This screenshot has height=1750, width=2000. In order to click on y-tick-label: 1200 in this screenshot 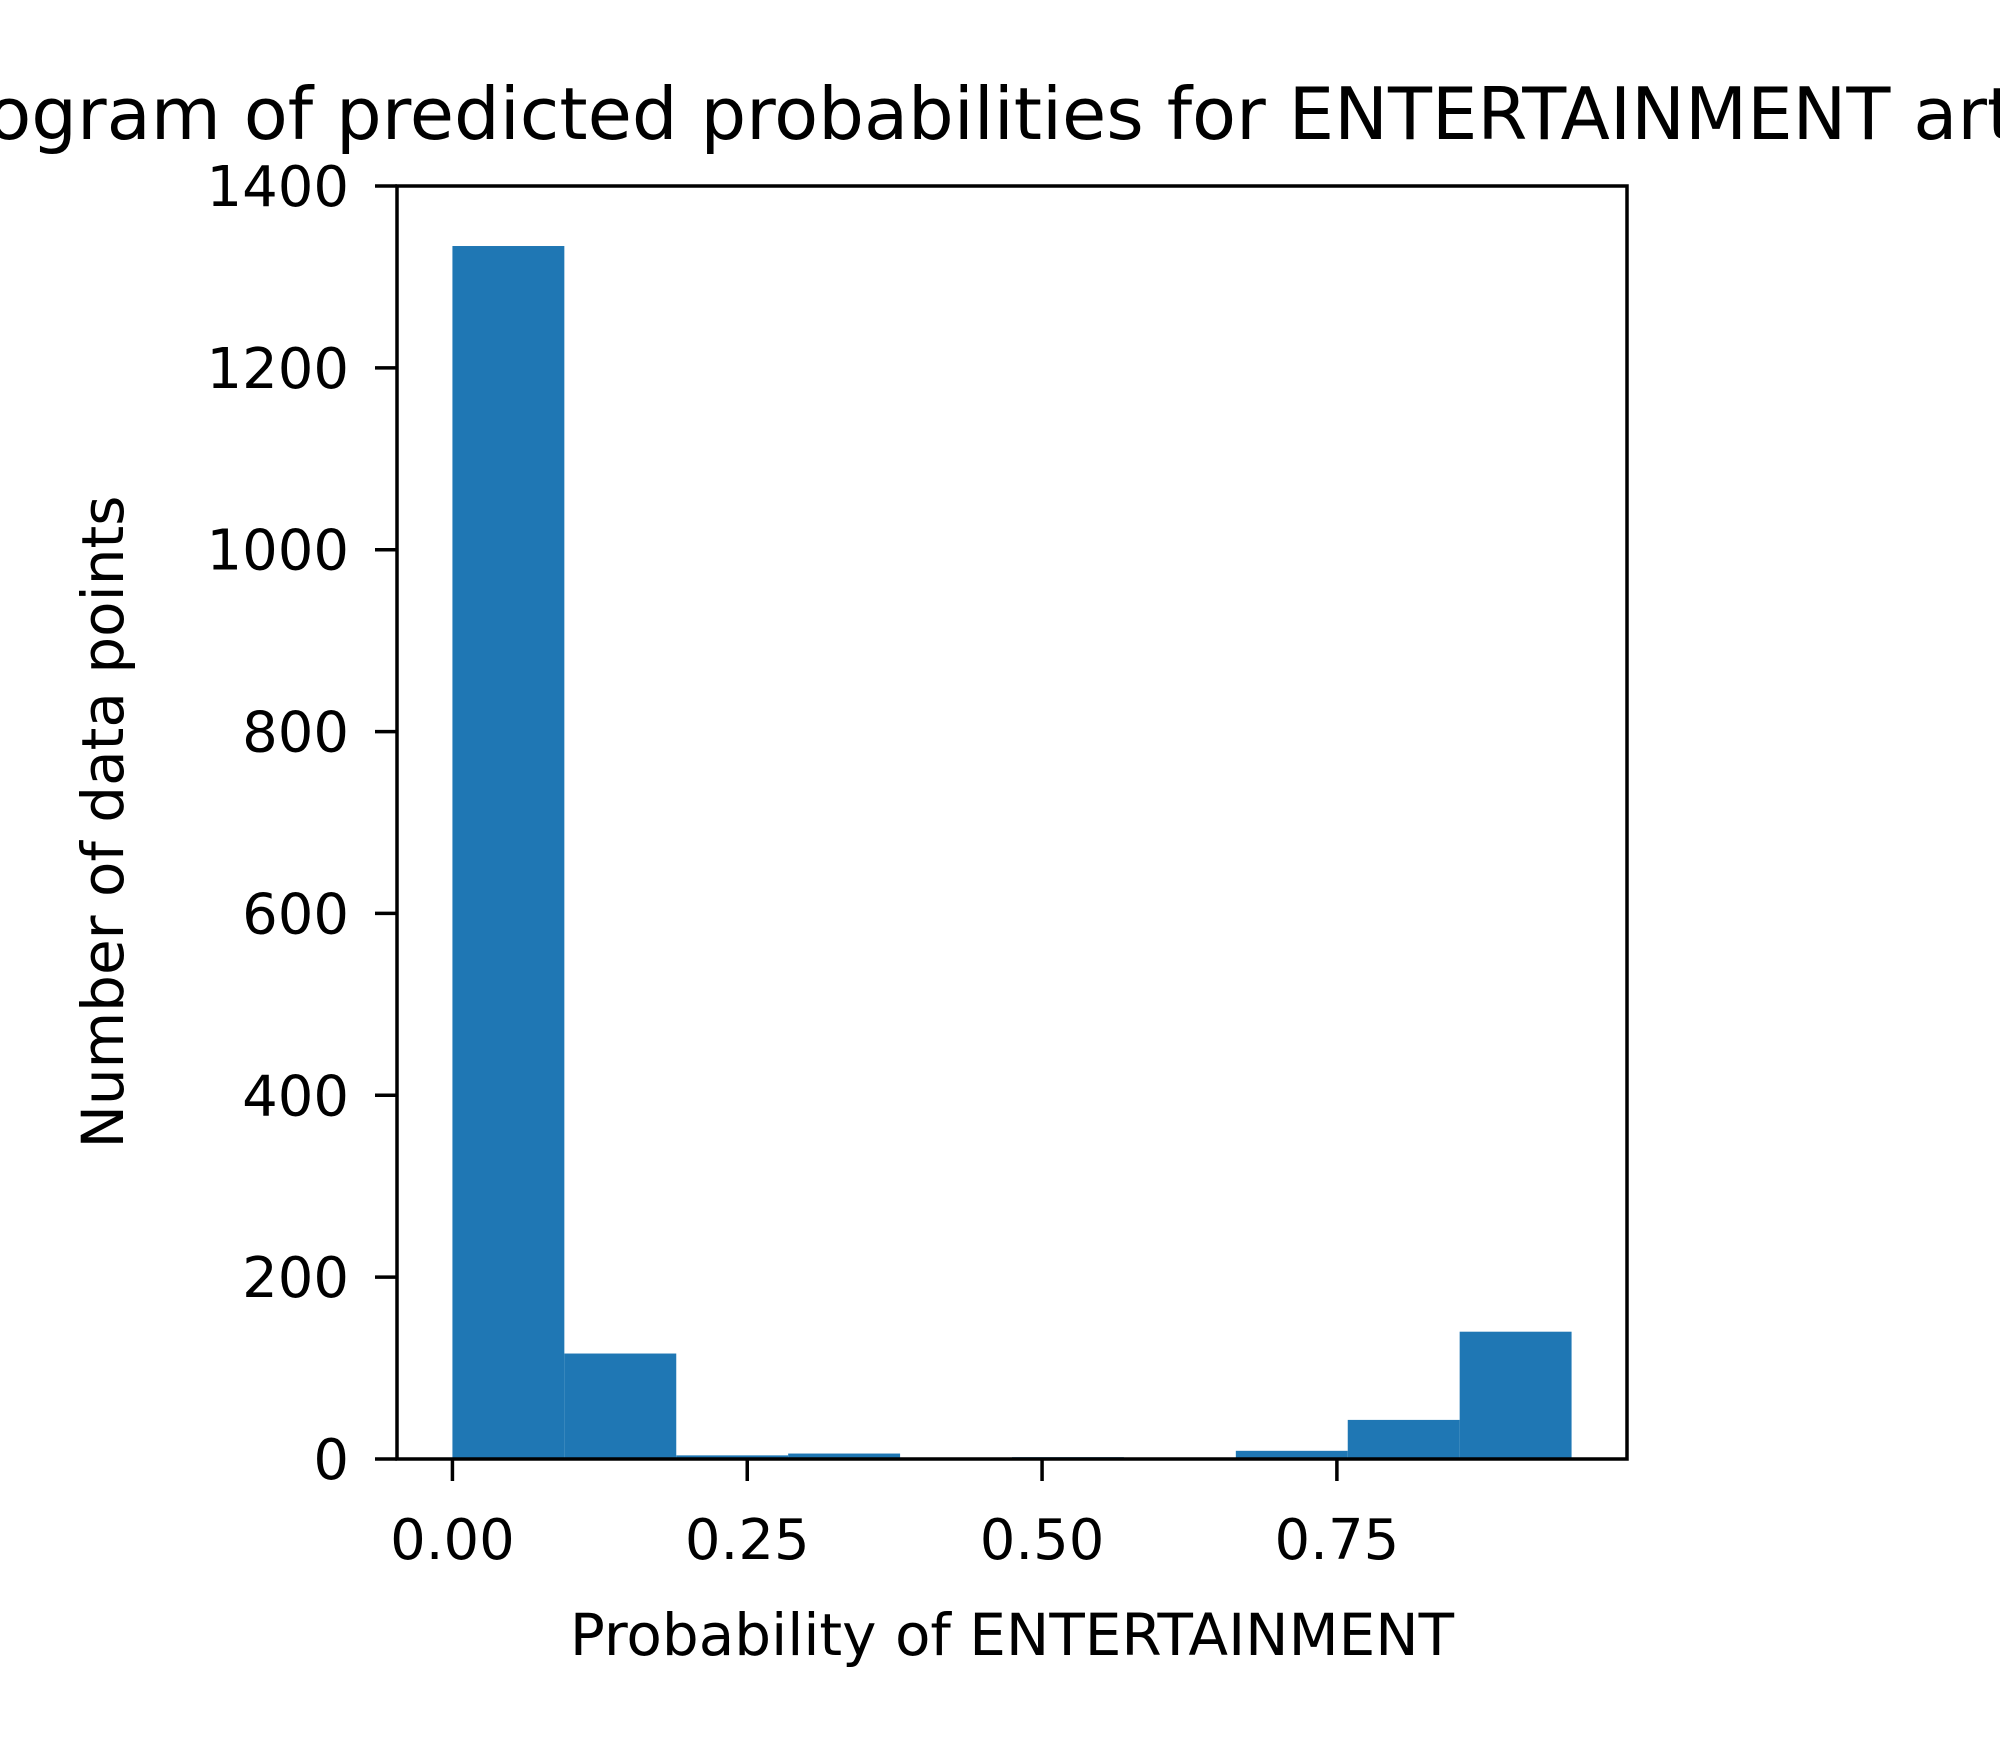, I will do `click(277, 369)`.